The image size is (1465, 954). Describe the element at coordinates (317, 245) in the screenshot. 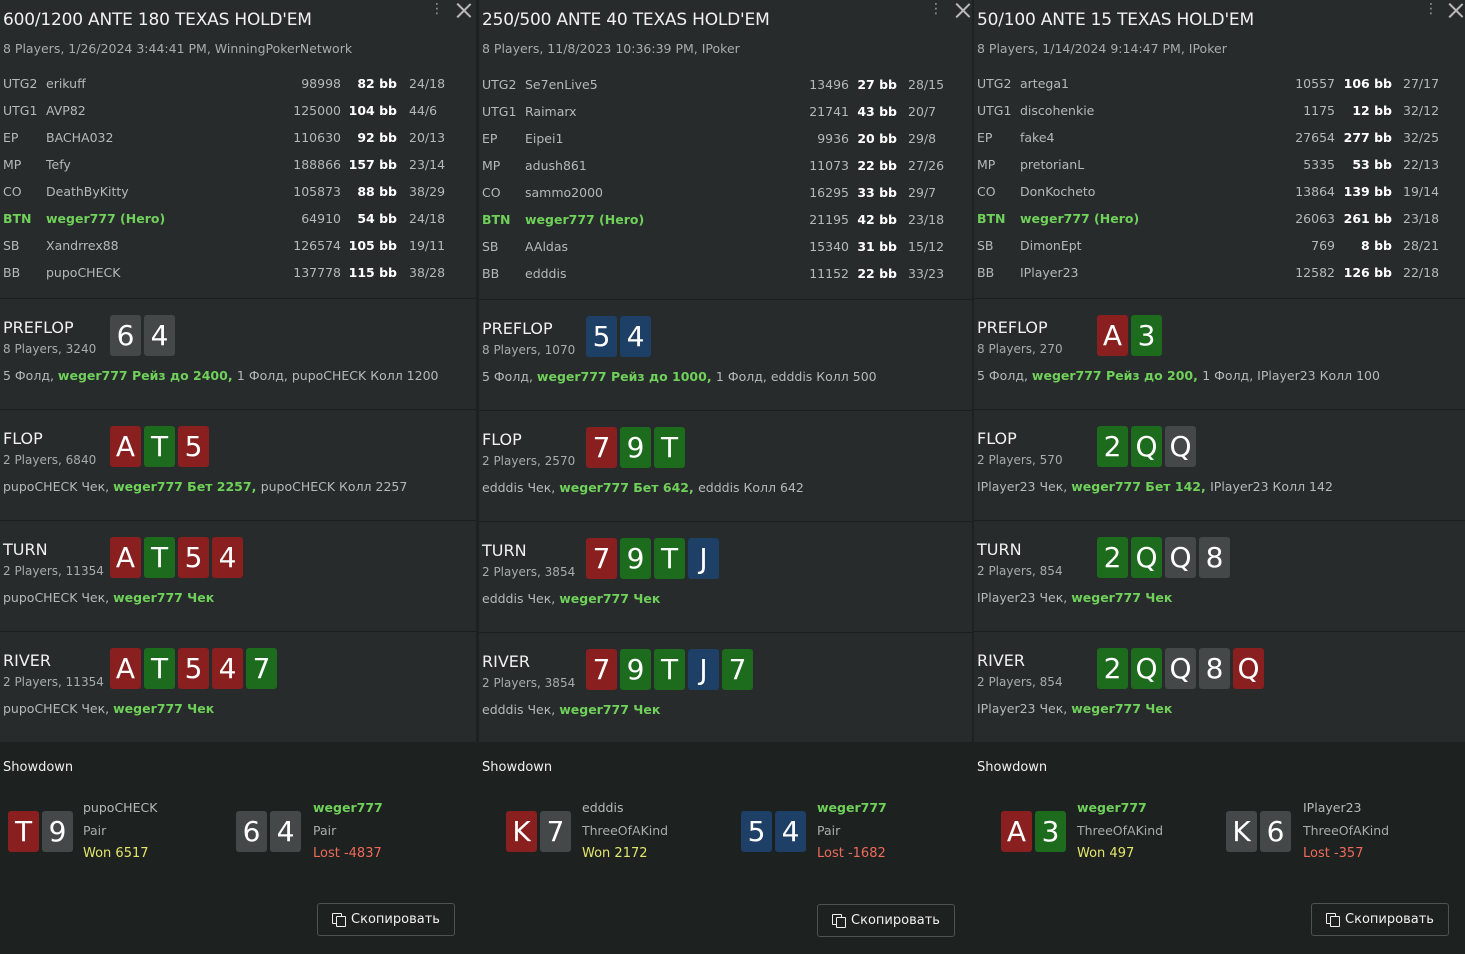

I see `player-chips: 126574` at that location.